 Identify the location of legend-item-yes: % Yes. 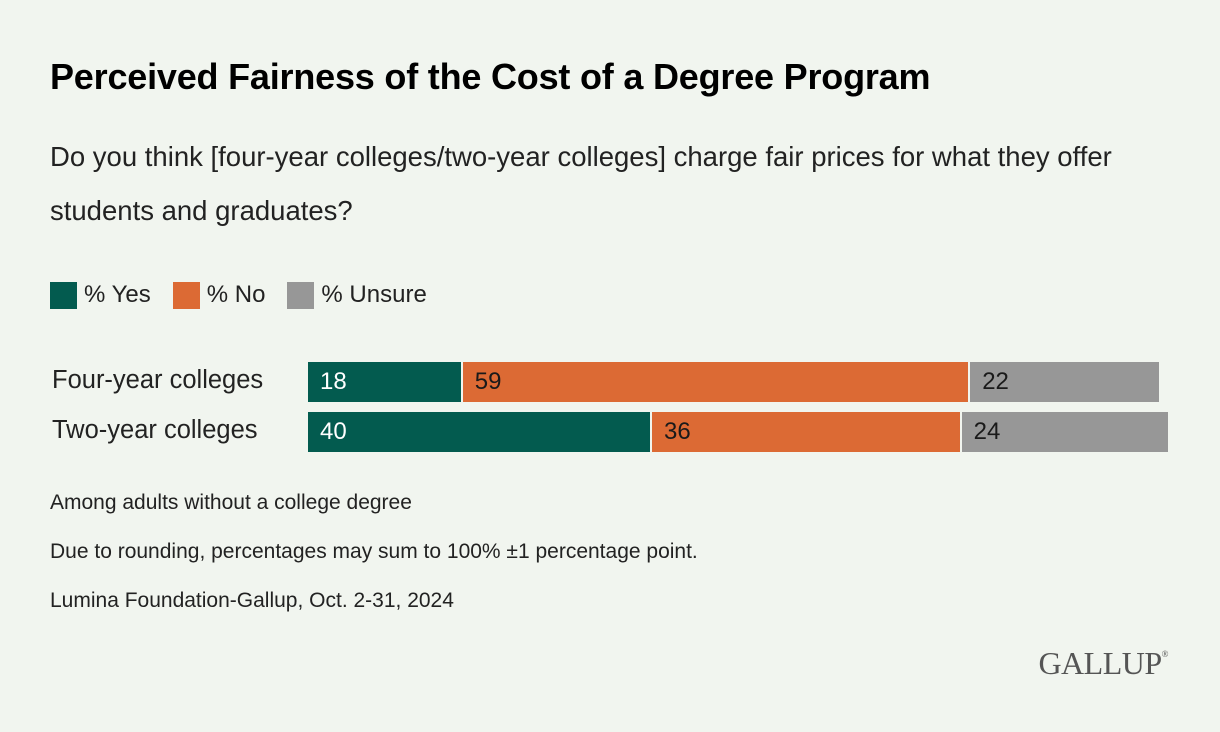
(100, 295).